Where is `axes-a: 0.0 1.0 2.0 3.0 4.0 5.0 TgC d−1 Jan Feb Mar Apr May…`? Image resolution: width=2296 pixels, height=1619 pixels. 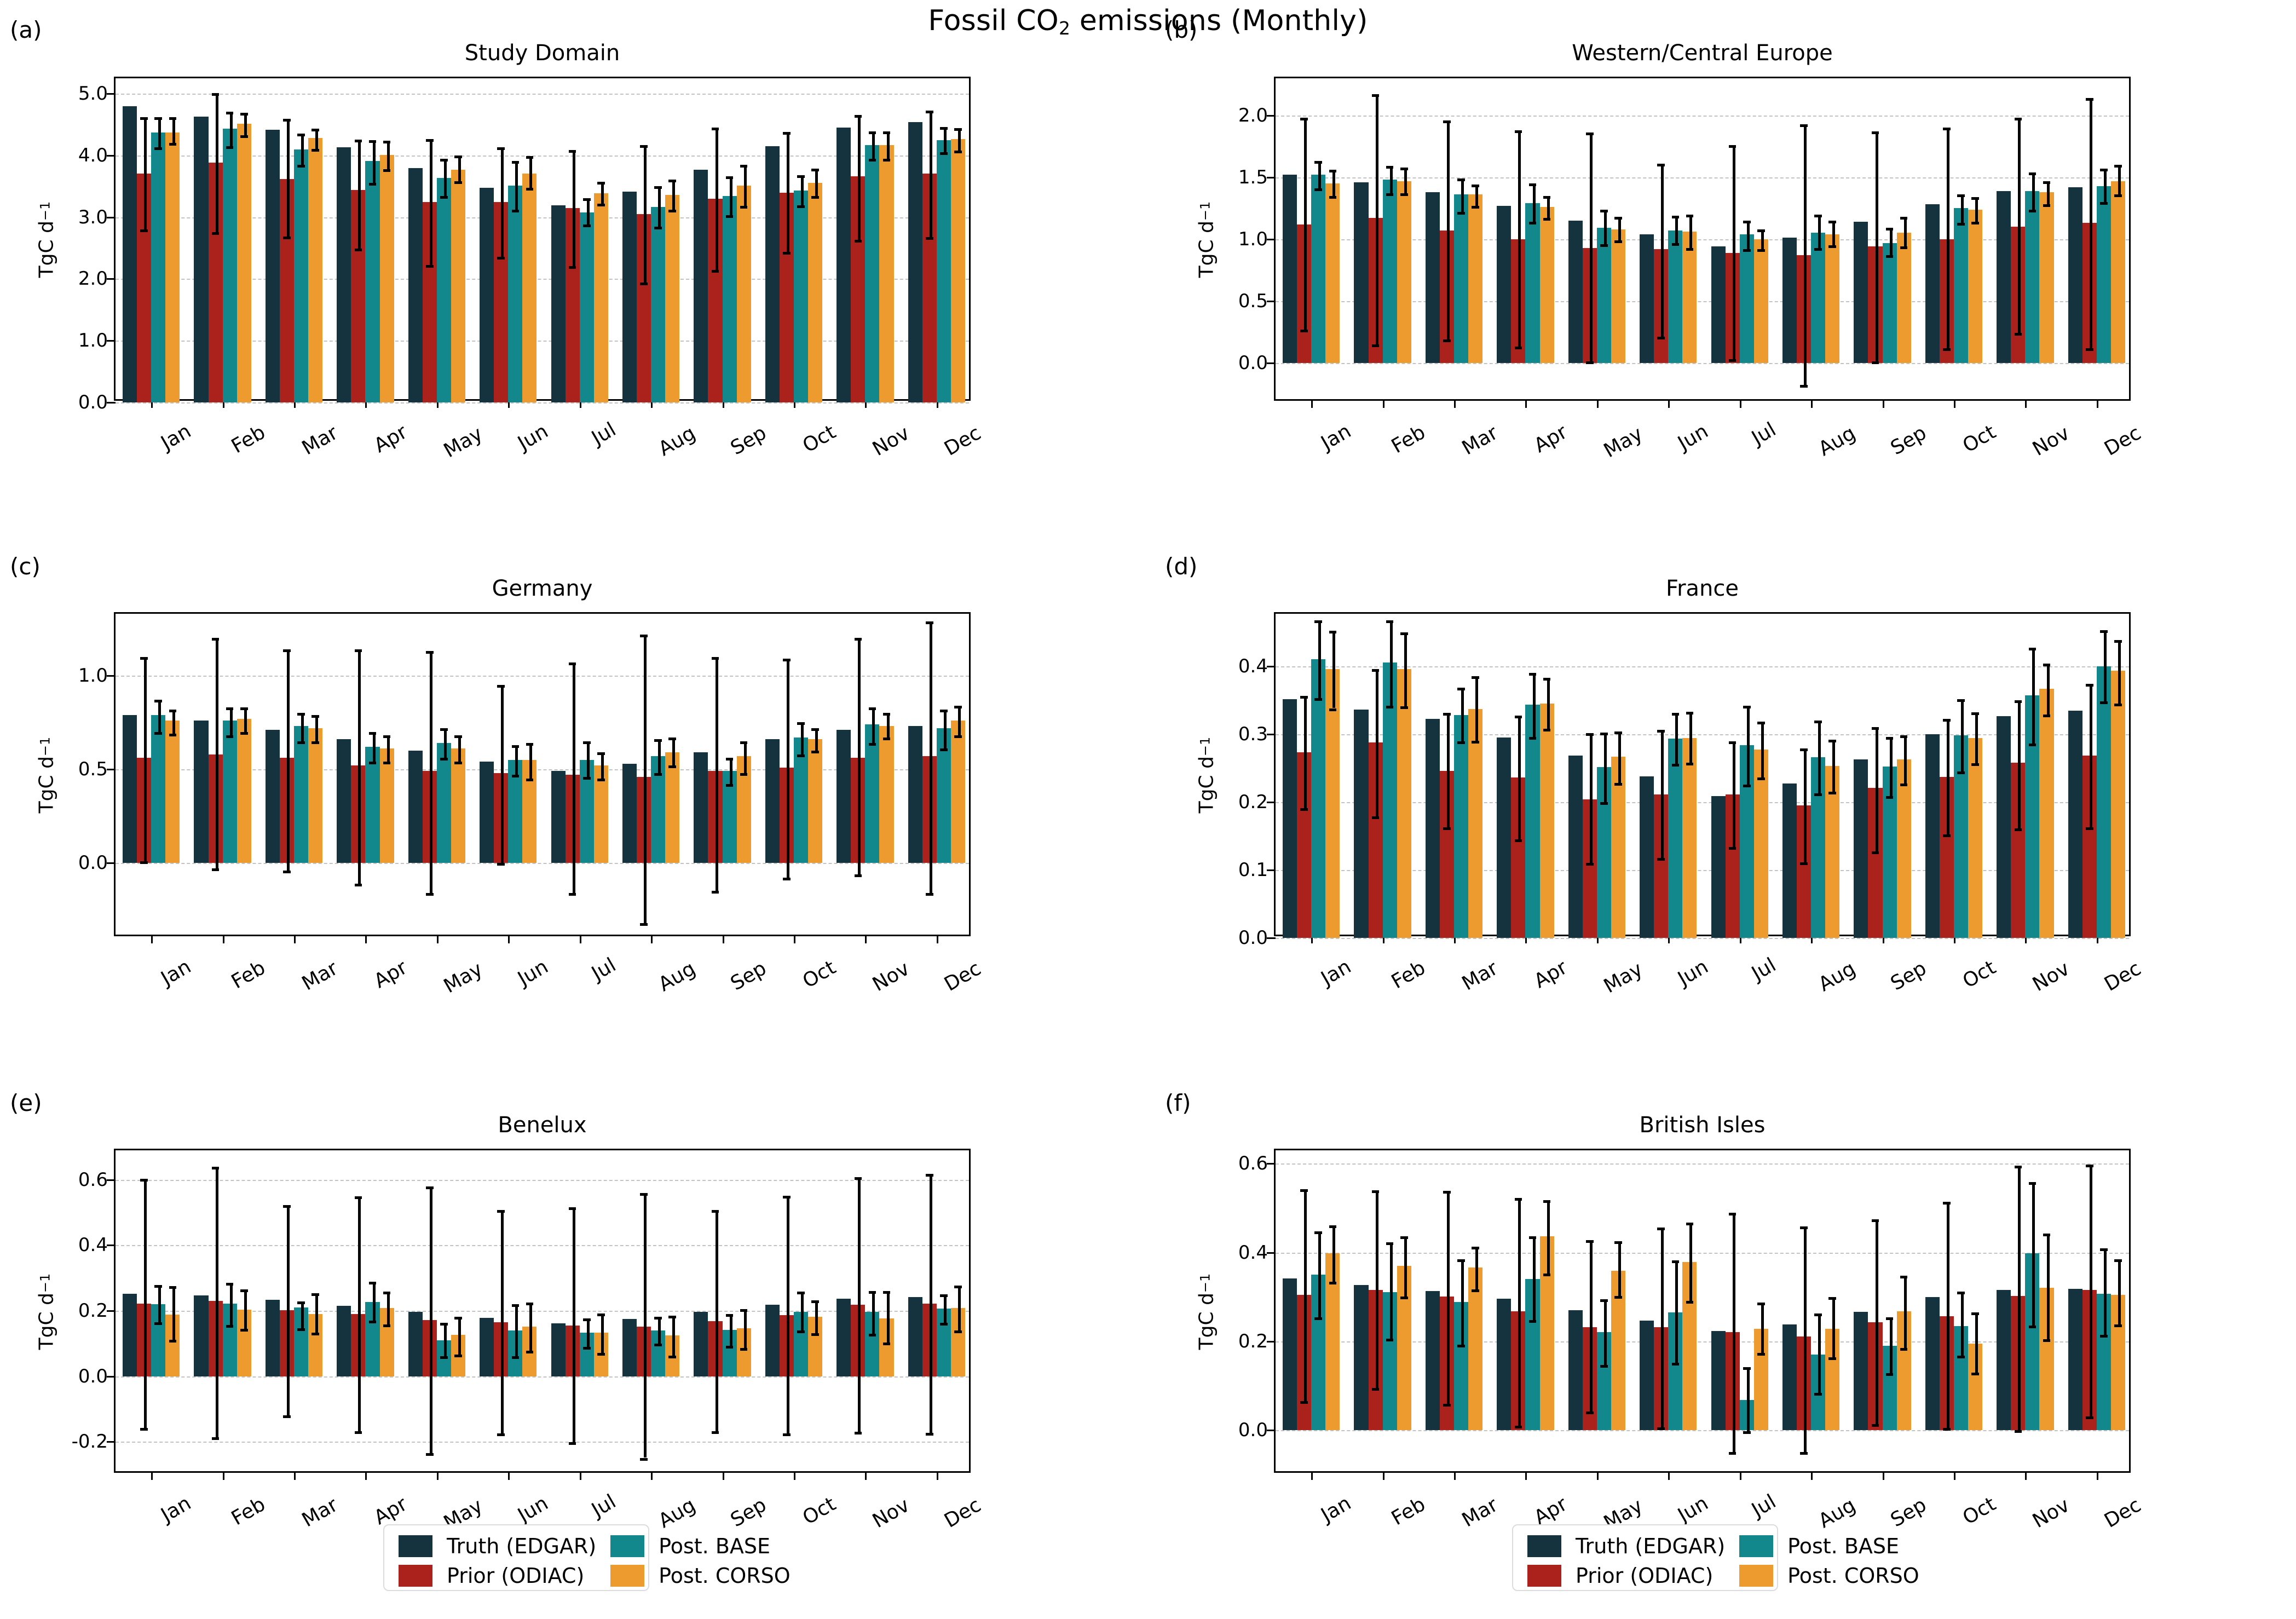
axes-a: 0.0 1.0 2.0 3.0 4.0 5.0 TgC d−1 Jan Feb Mar Apr May… is located at coordinates (510, 269).